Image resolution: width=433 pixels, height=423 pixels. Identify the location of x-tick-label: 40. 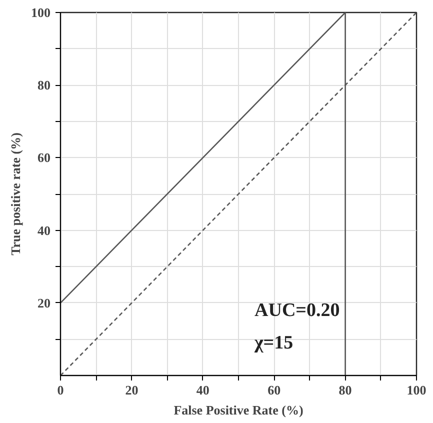
(203, 390).